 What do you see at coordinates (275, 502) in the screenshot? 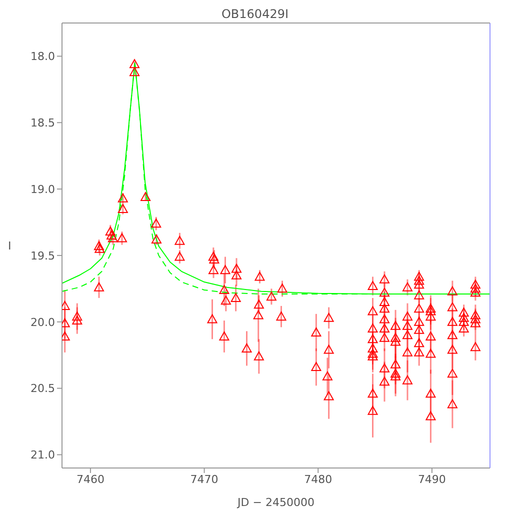
I see `x-axis-title: JD − 2450000` at bounding box center [275, 502].